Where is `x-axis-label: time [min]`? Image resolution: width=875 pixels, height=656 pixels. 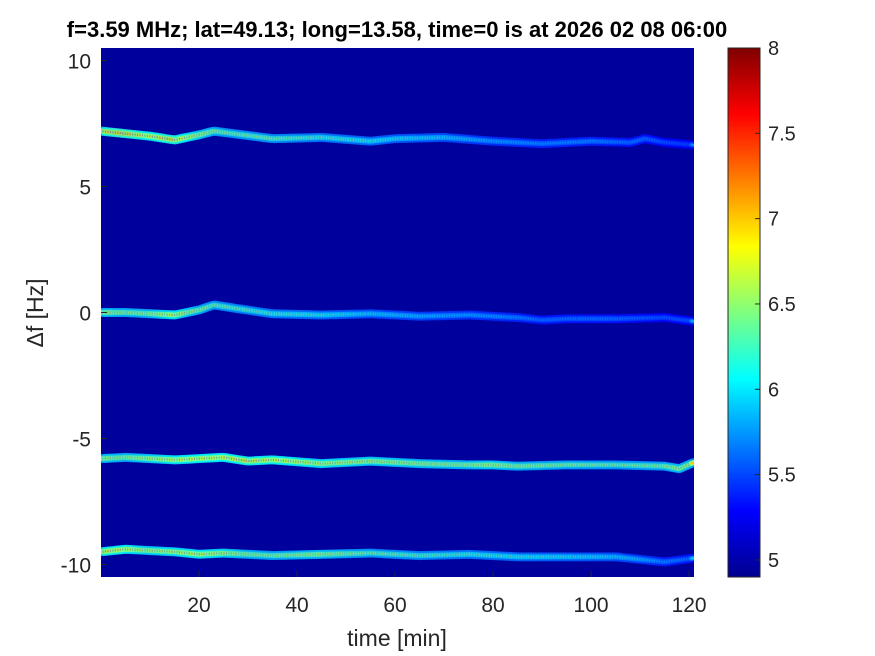 x-axis-label: time [min] is located at coordinates (397, 638).